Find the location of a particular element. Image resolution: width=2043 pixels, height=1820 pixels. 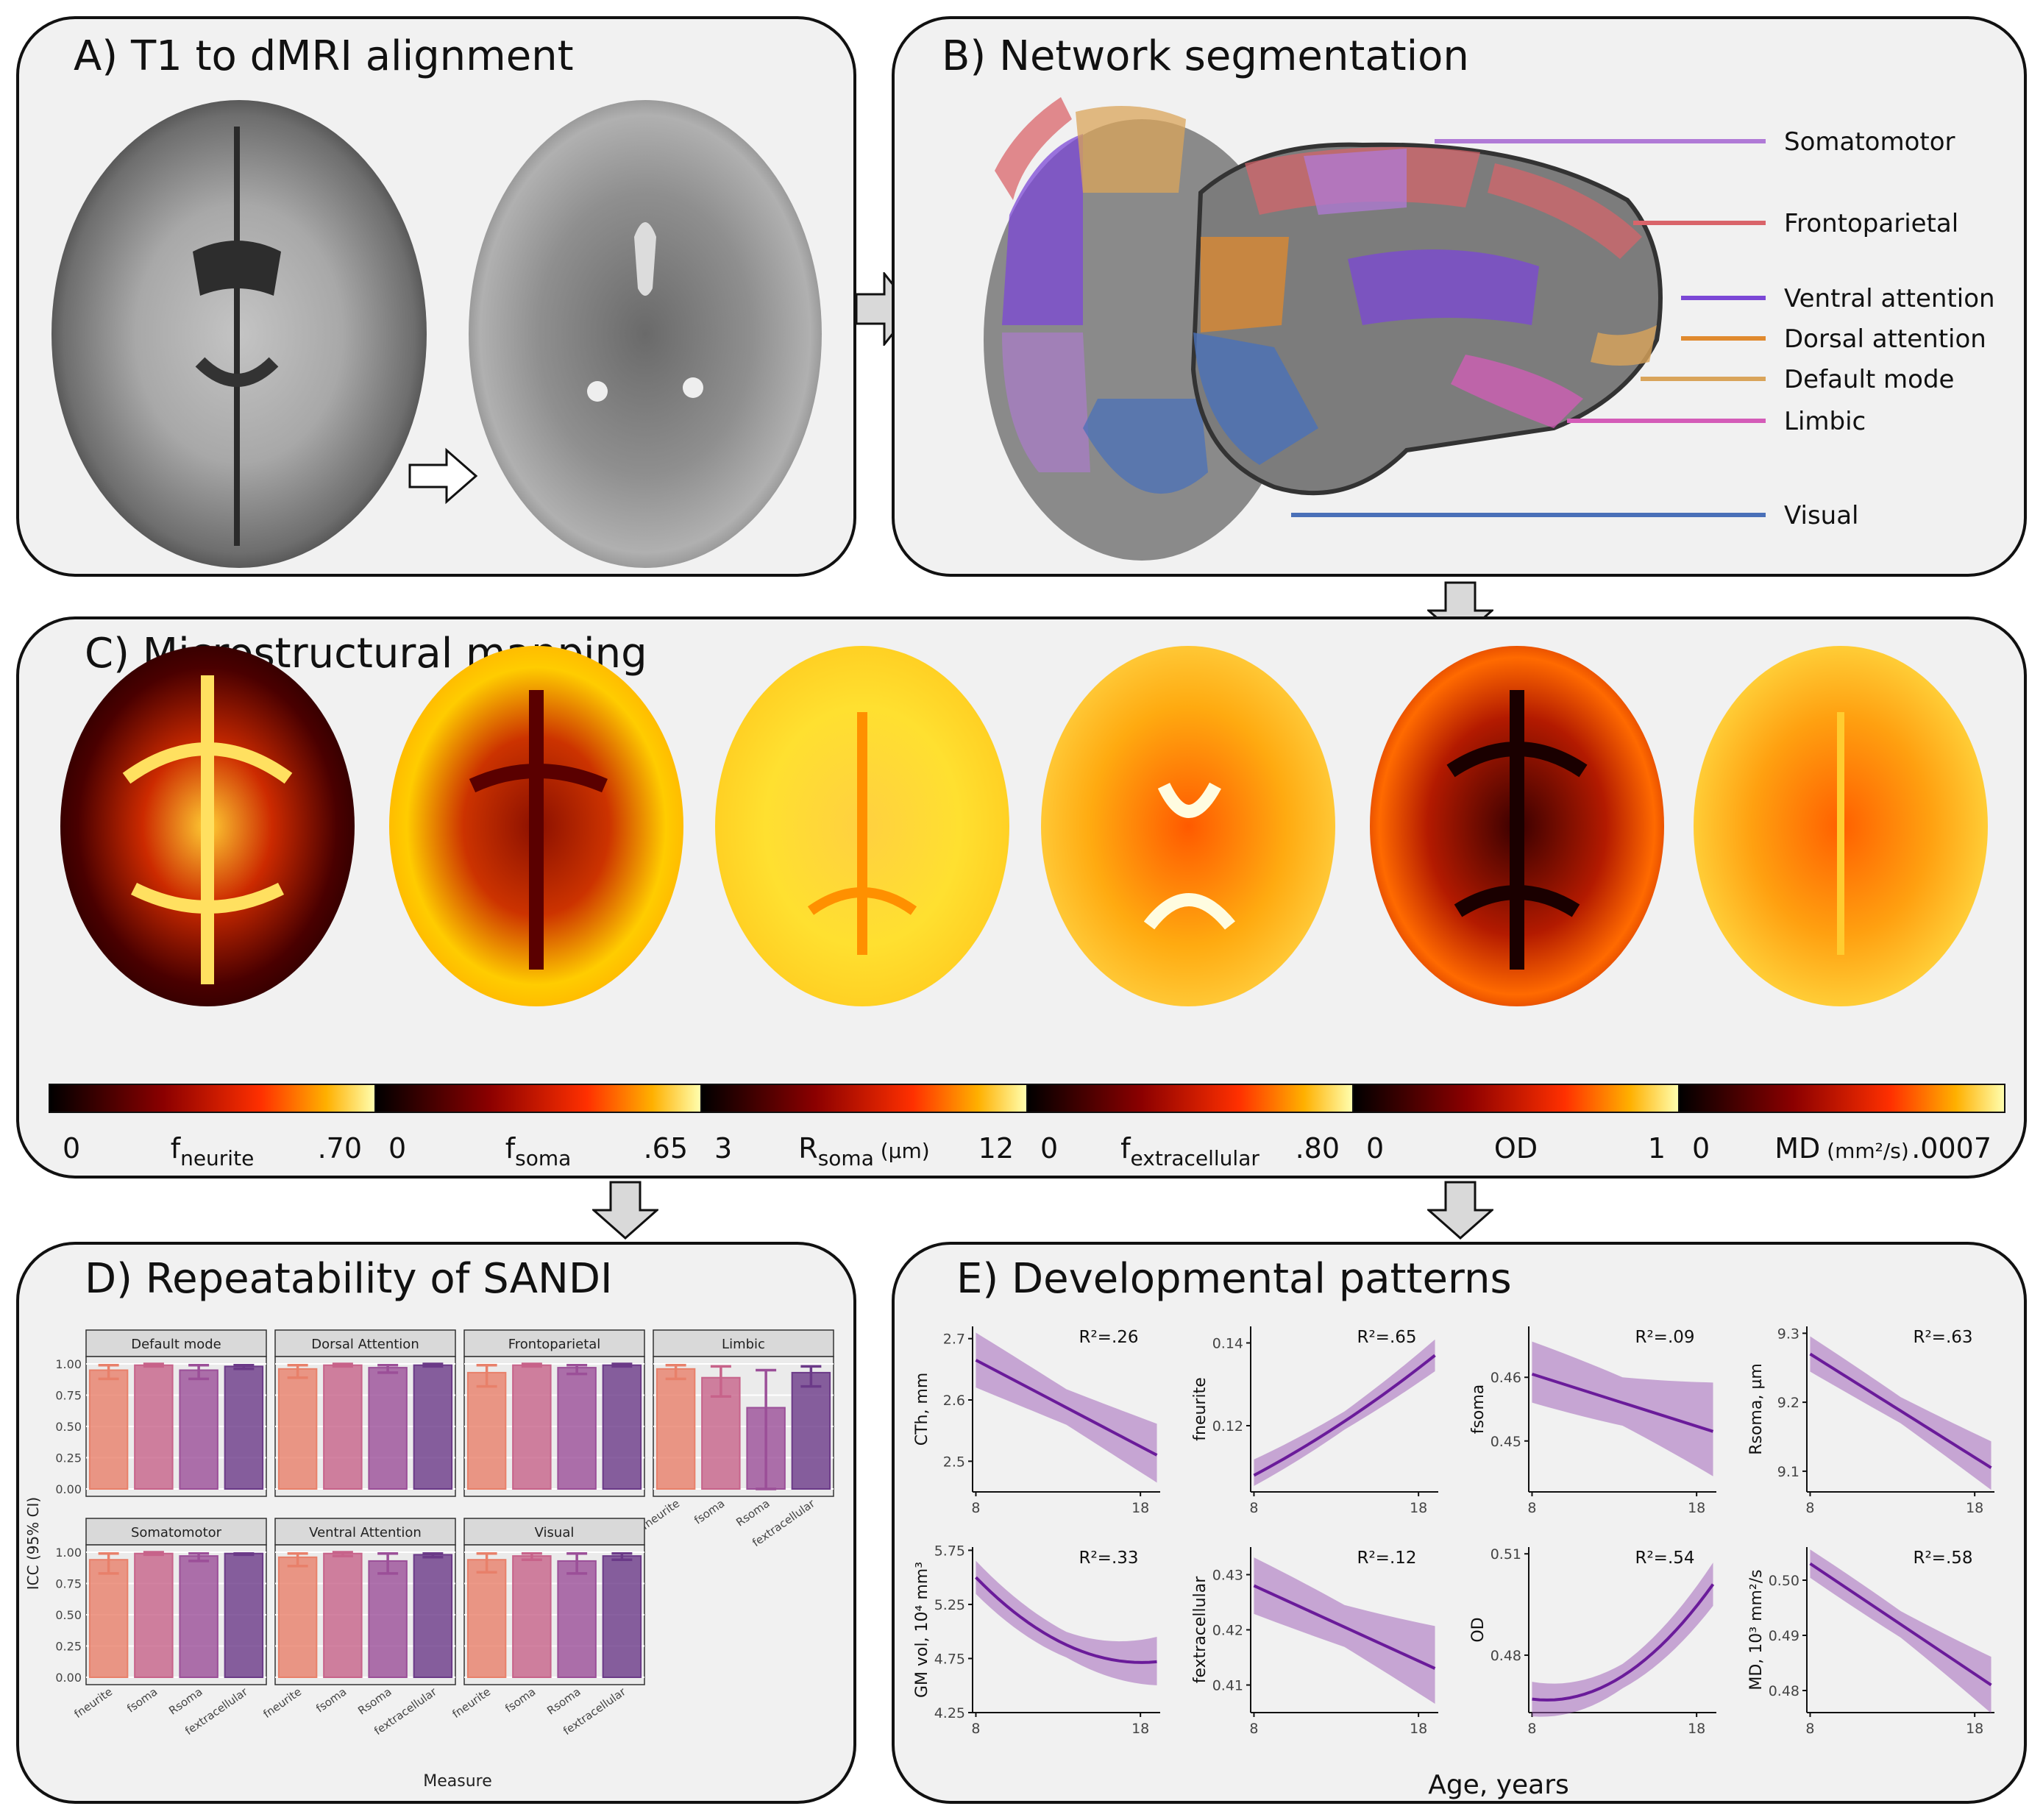

icc-ytick: 0.50 is located at coordinates (68, 1615).